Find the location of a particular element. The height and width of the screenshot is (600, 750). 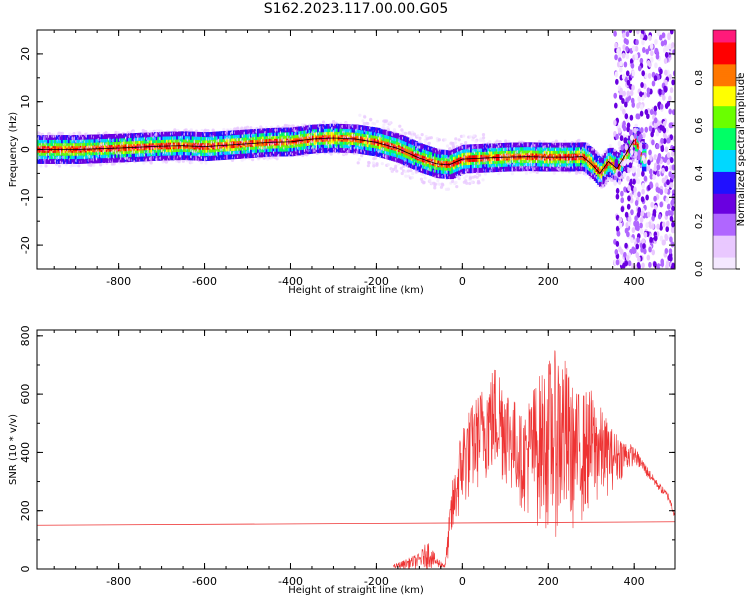

colorbar-cell is located at coordinates (724, 31).